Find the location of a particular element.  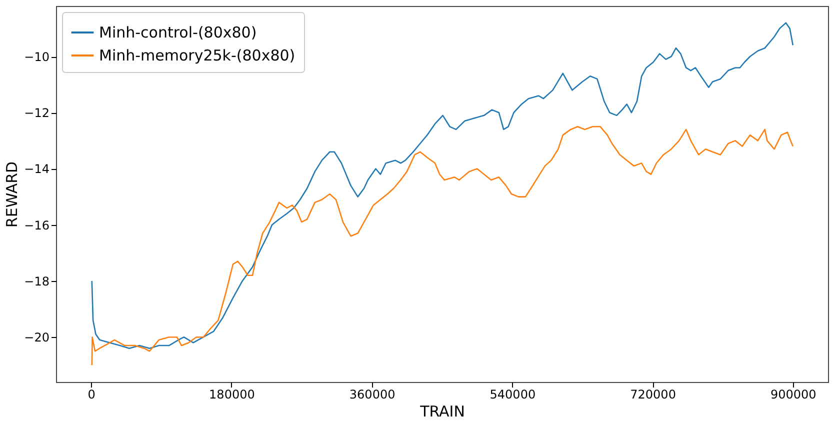

y-tick-label: −14 is located at coordinates (37, 169).